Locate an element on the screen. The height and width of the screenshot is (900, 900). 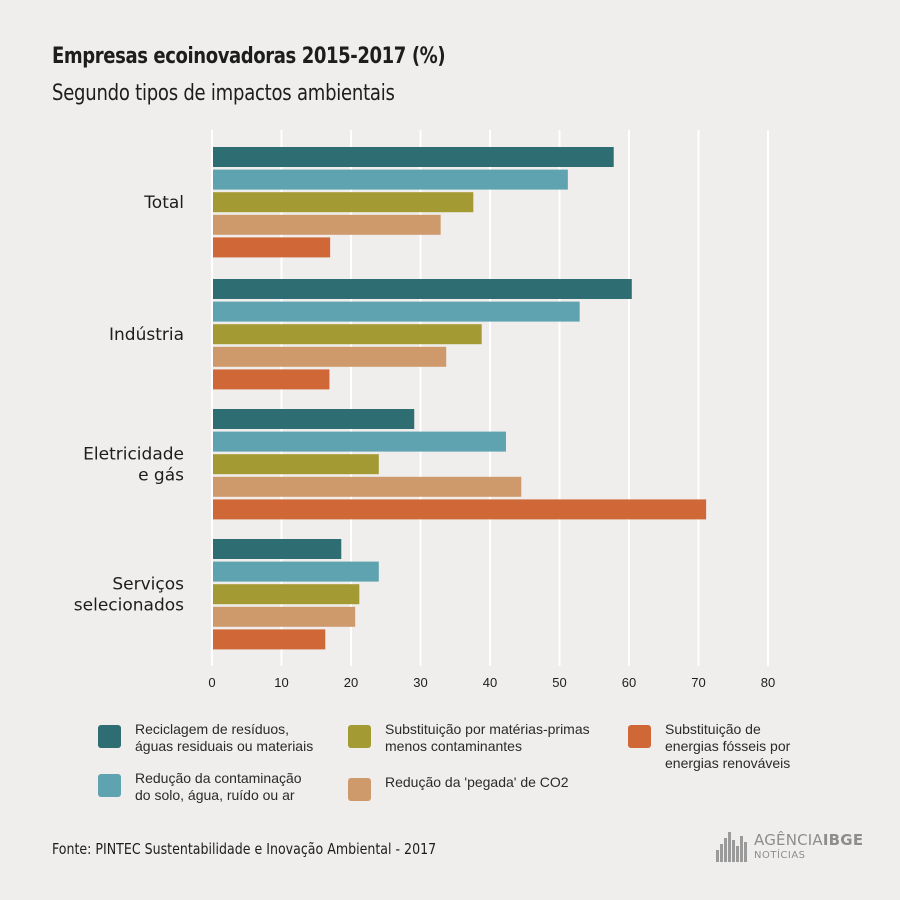
category-label: Total is located at coordinates (163, 203).